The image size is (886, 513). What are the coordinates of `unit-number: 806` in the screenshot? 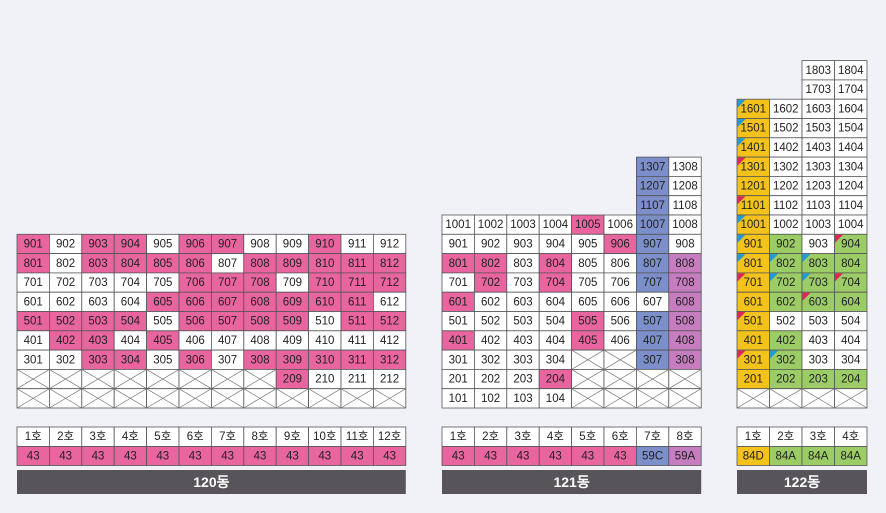 It's located at (195, 264).